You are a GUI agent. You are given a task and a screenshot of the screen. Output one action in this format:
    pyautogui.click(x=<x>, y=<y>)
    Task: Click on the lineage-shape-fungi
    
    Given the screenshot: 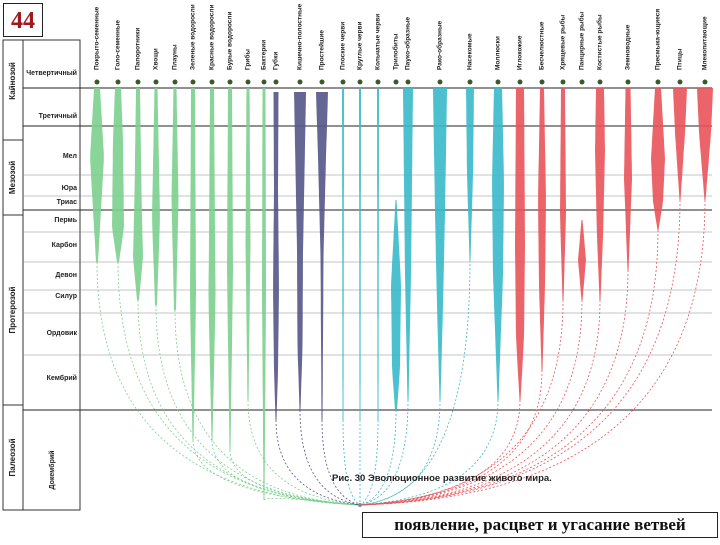 What is the action you would take?
    pyautogui.click(x=248, y=244)
    